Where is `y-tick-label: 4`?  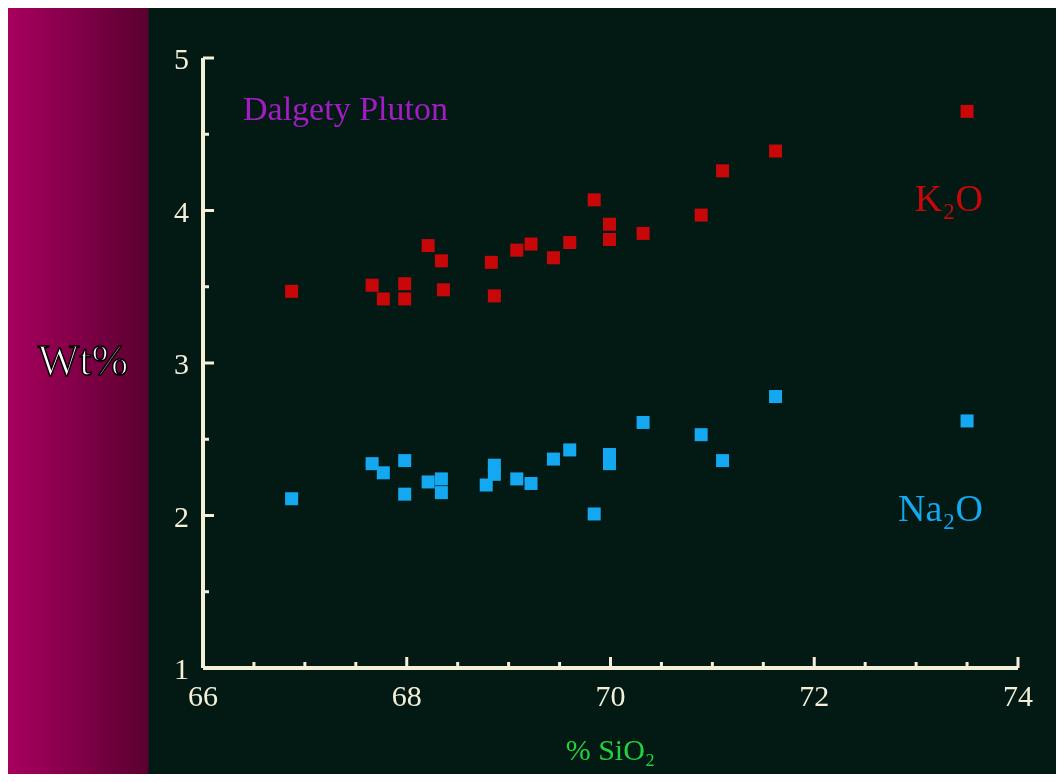 y-tick-label: 4 is located at coordinates (181, 211).